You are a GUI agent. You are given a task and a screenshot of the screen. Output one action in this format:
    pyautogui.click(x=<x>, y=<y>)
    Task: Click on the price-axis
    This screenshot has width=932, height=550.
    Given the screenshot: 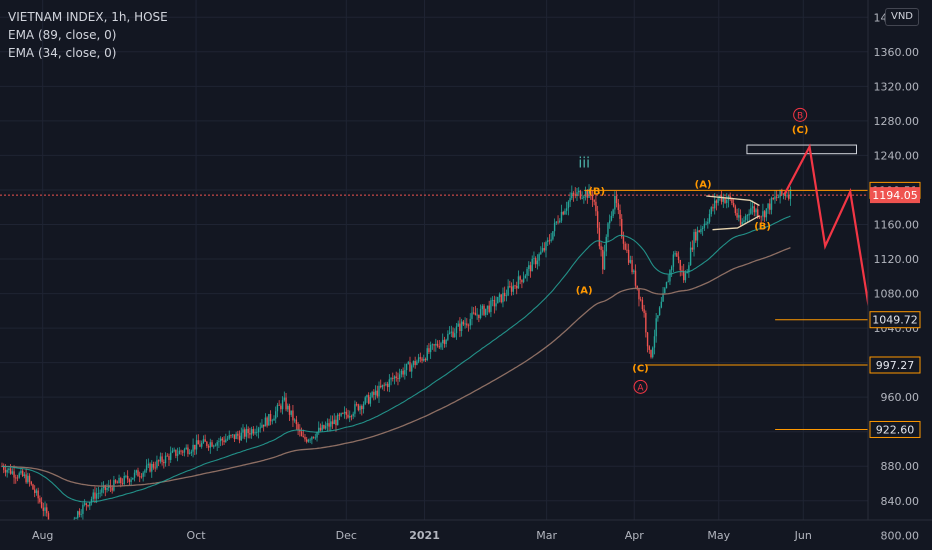 What is the action you would take?
    pyautogui.click(x=900, y=275)
    